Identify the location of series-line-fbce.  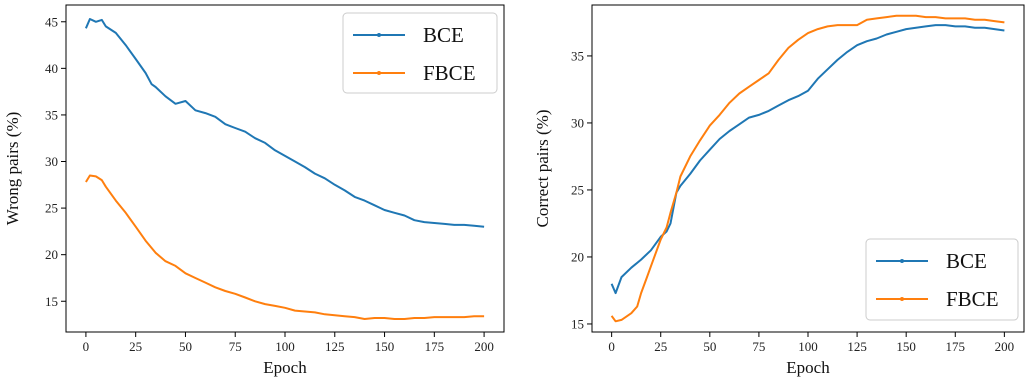
(285, 248).